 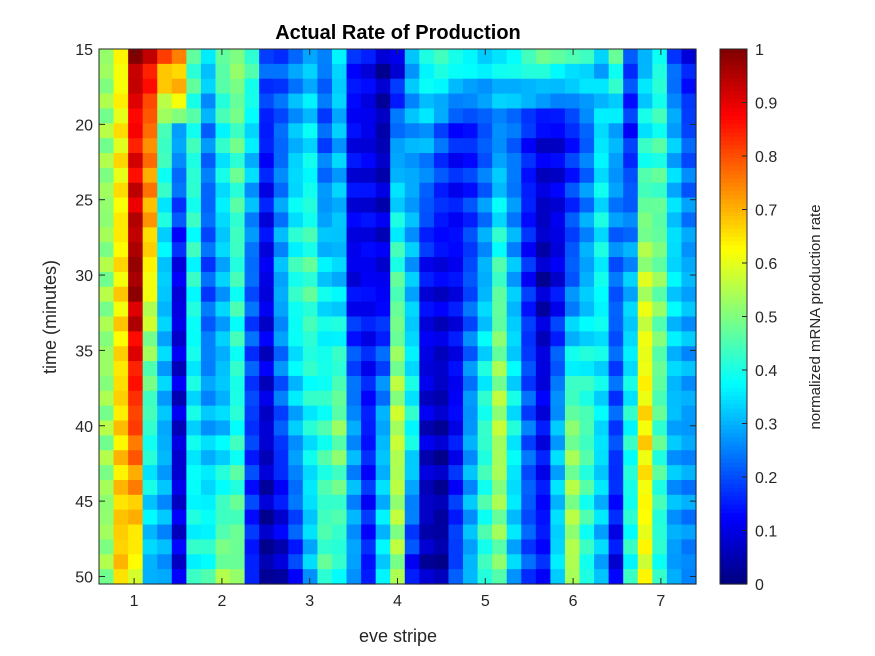 I want to click on y-tick-label: 35, so click(x=84, y=351).